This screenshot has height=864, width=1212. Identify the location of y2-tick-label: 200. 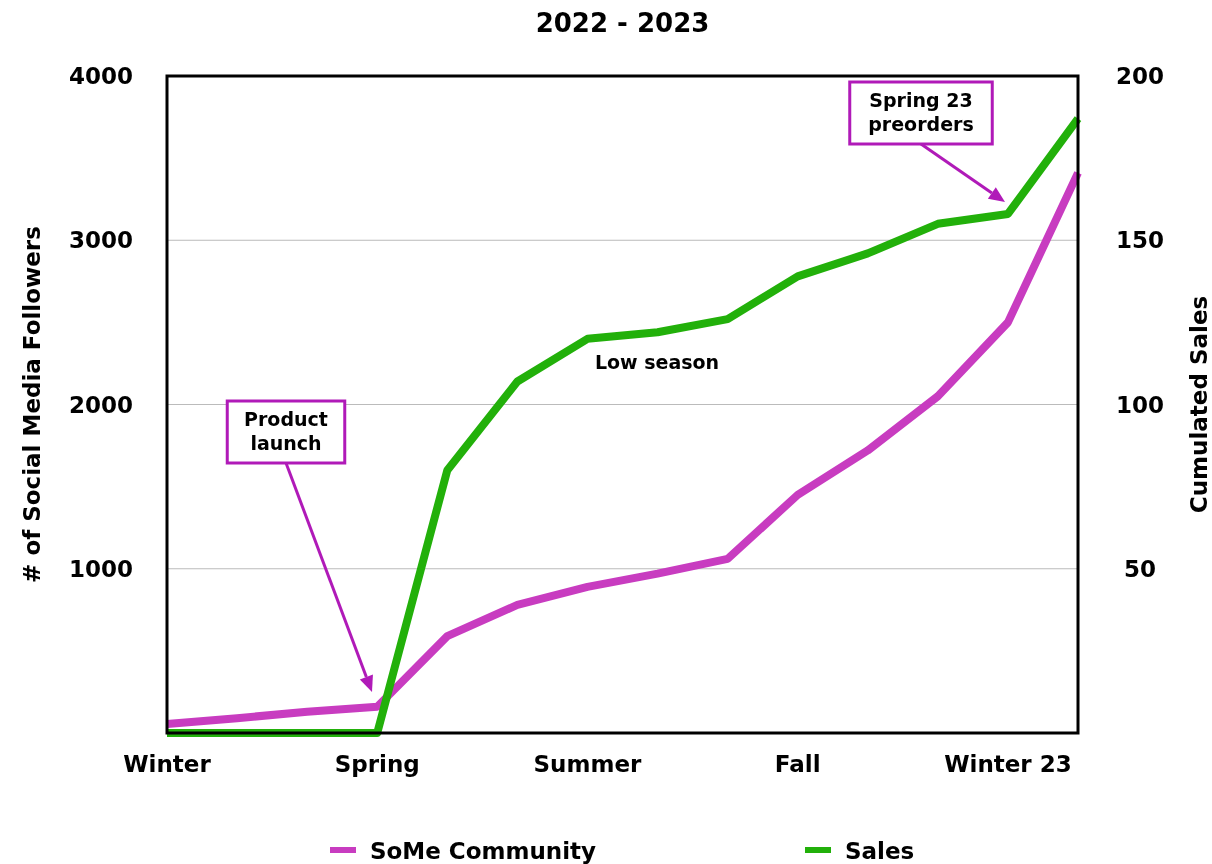
(1140, 76).